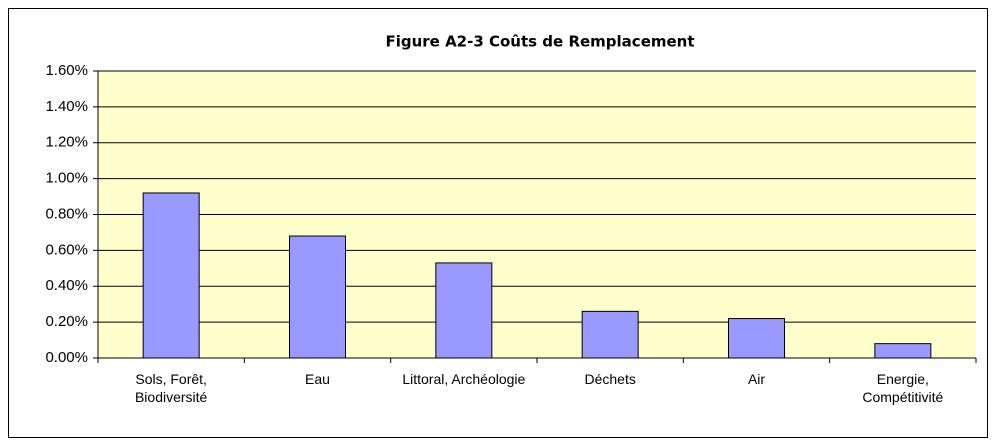  What do you see at coordinates (66, 357) in the screenshot?
I see `y-tick-label: 0.00%` at bounding box center [66, 357].